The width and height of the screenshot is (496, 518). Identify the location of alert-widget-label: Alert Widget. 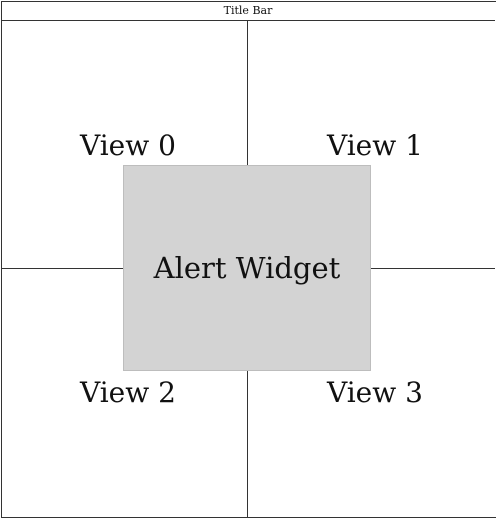
(247, 268).